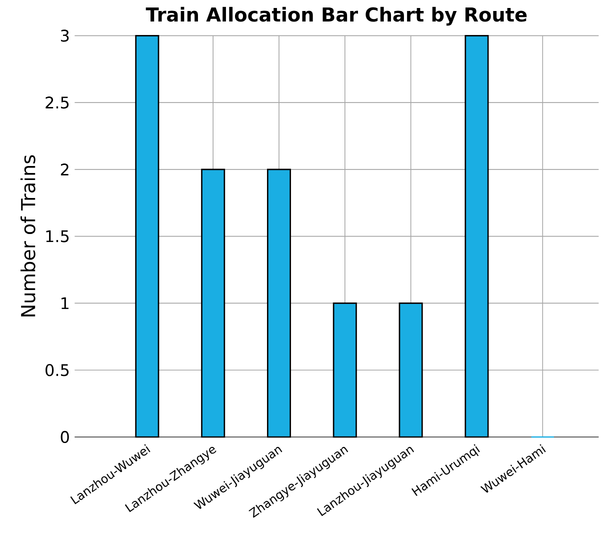 The width and height of the screenshot is (601, 543). Describe the element at coordinates (57, 102) in the screenshot. I see `y-tick-label: 2.5` at that location.